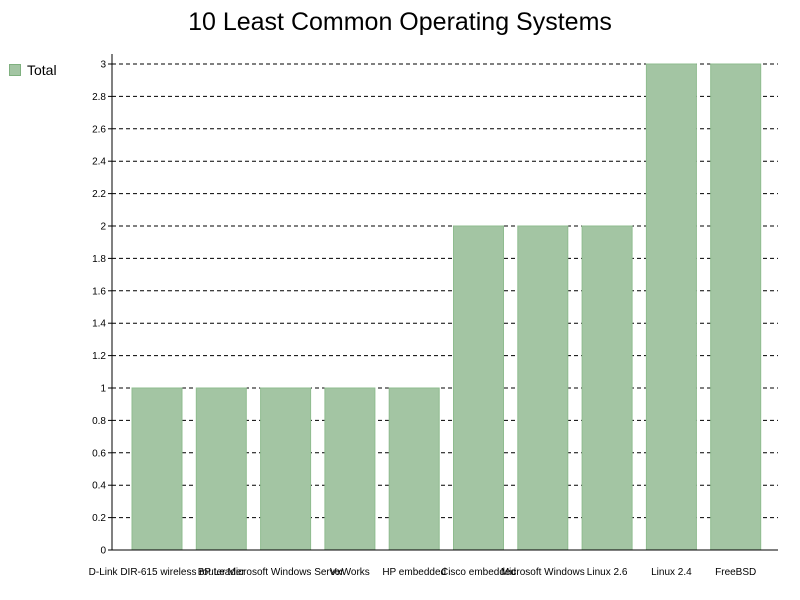  What do you see at coordinates (103, 551) in the screenshot?
I see `y-tick-label: 0` at bounding box center [103, 551].